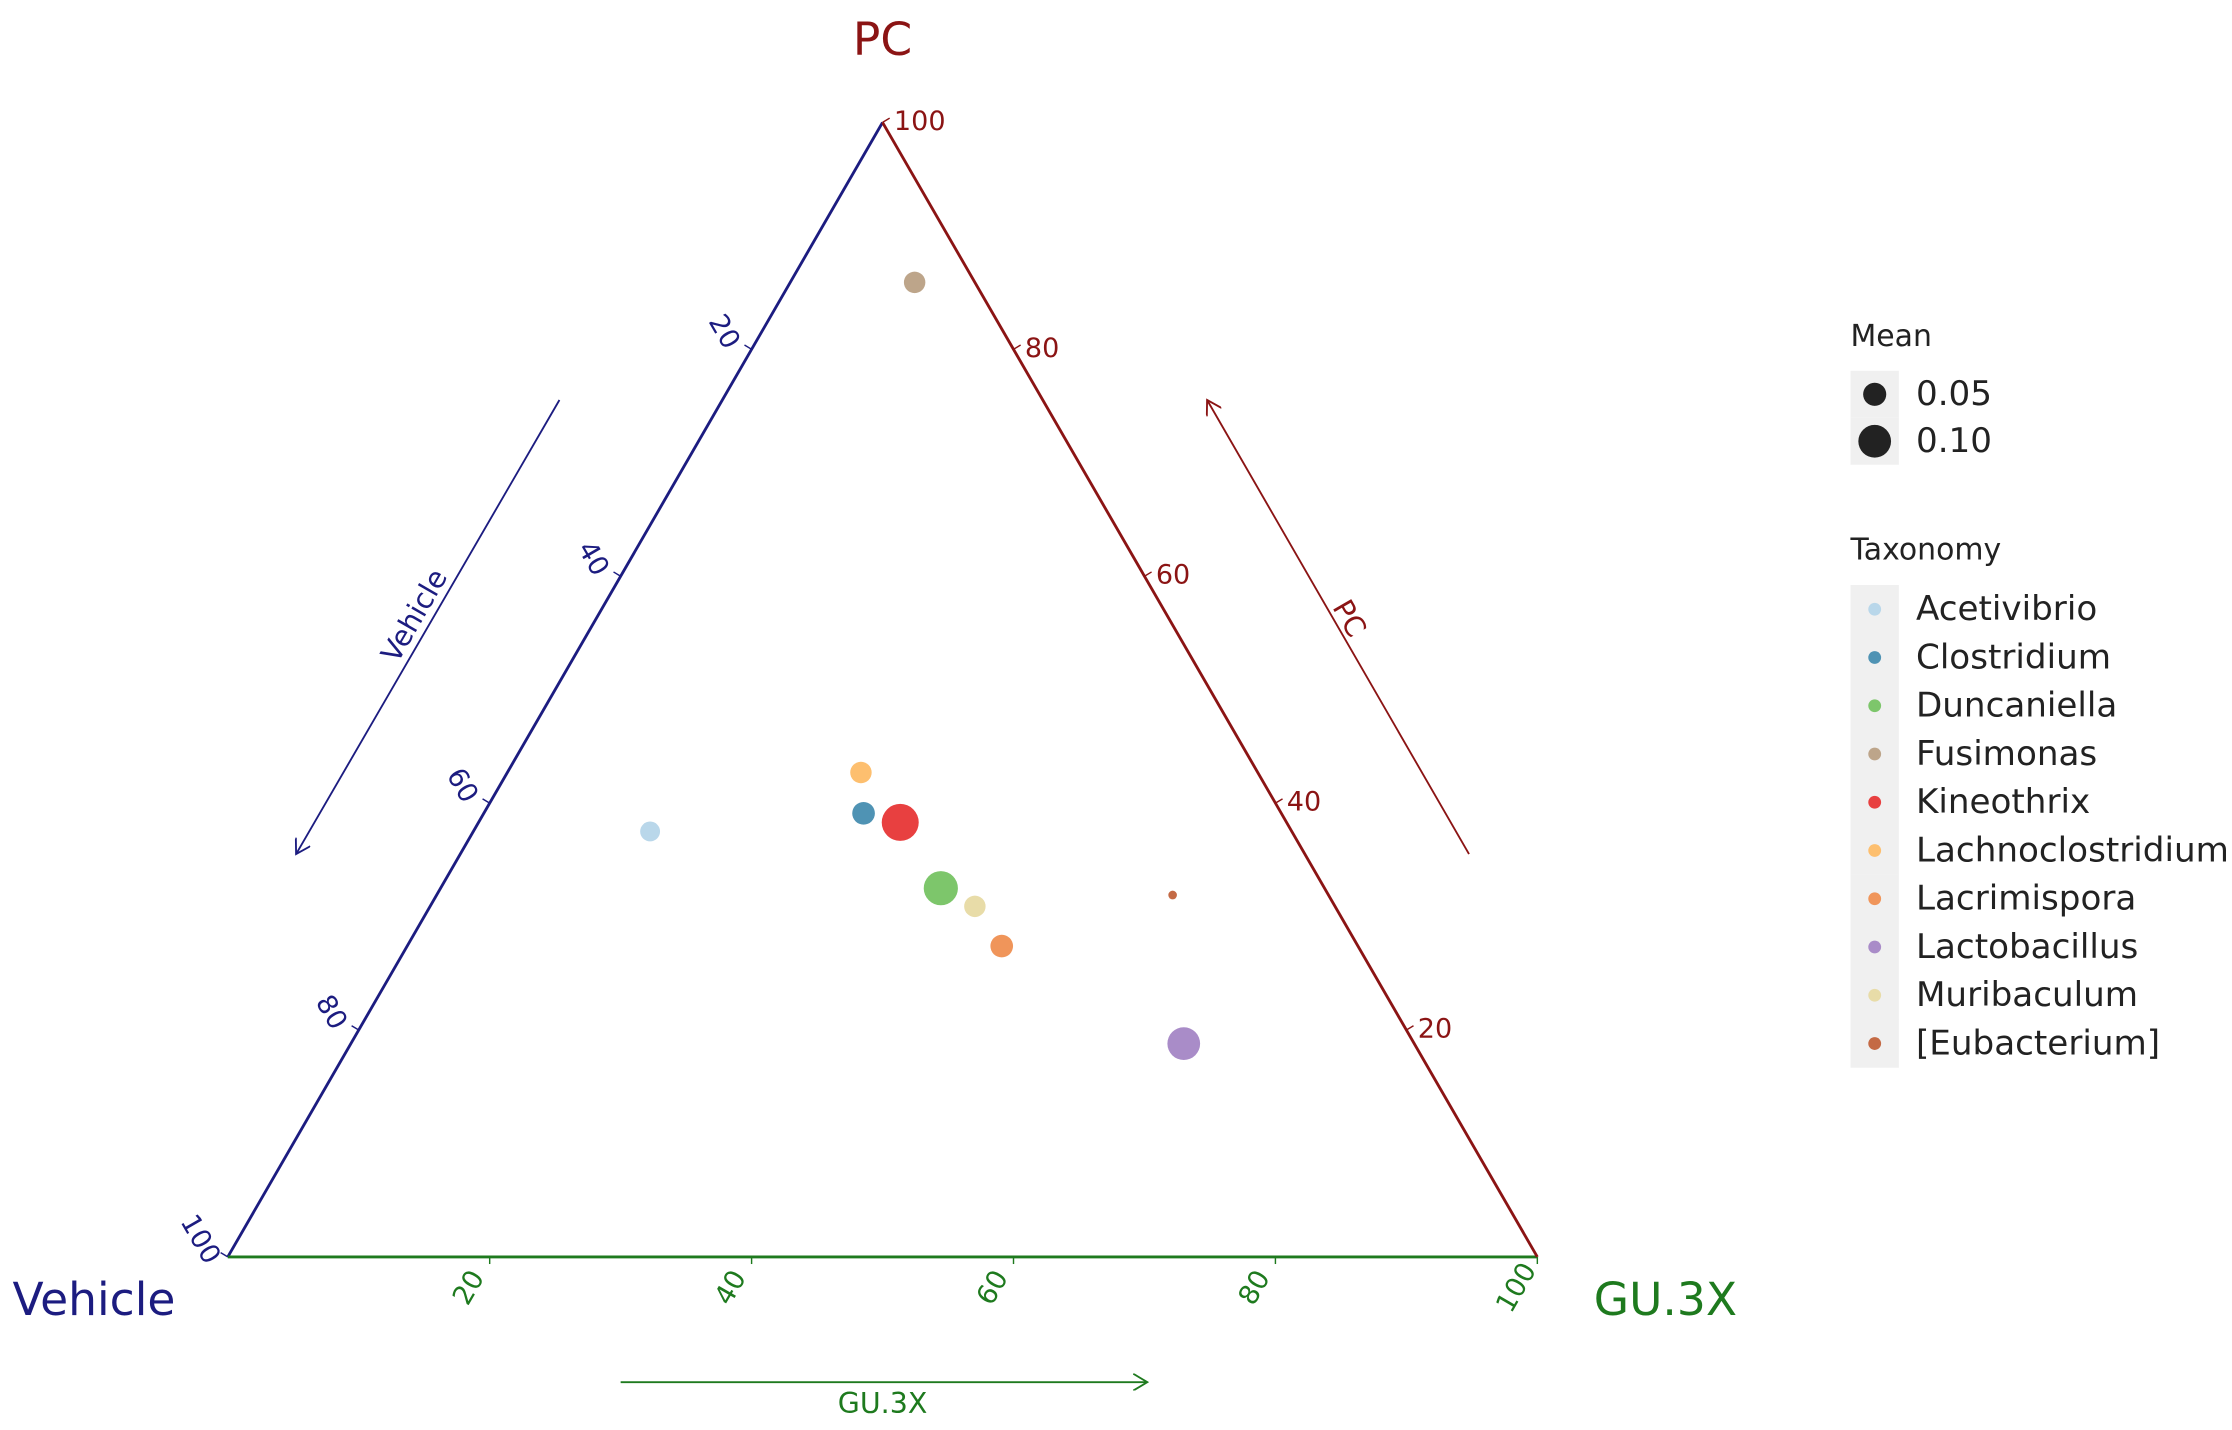  Describe the element at coordinates (200, 1239) in the screenshot. I see `vehicle-tick-label: 100` at that location.